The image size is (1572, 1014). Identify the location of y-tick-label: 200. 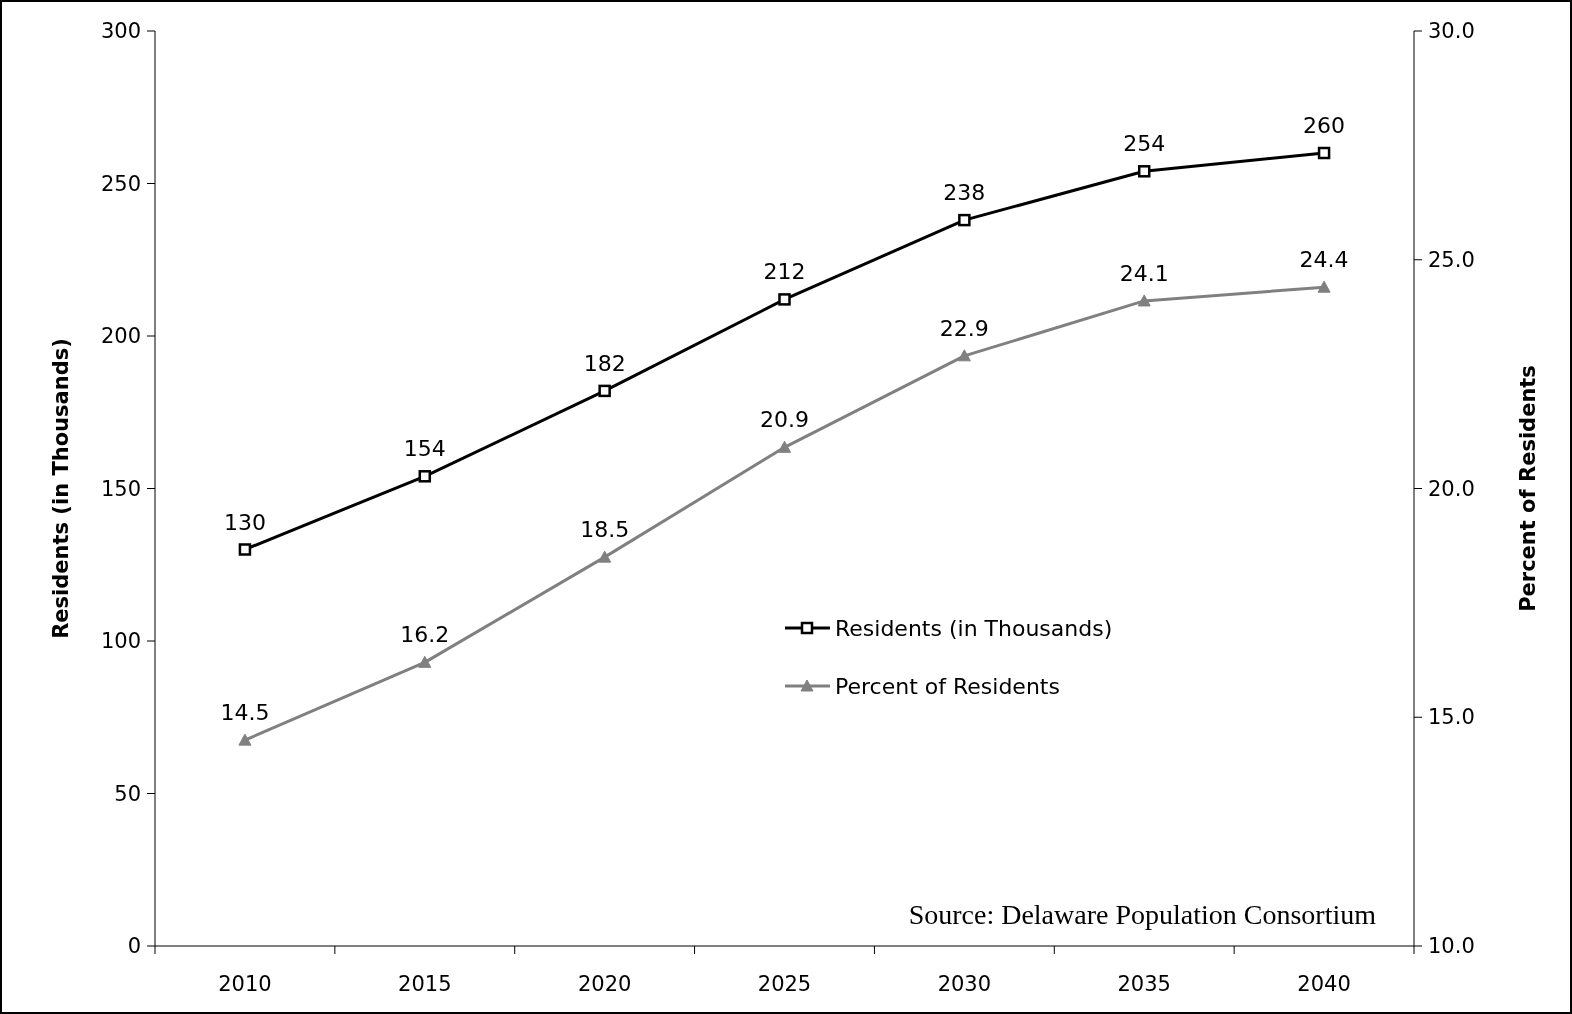
(120, 336).